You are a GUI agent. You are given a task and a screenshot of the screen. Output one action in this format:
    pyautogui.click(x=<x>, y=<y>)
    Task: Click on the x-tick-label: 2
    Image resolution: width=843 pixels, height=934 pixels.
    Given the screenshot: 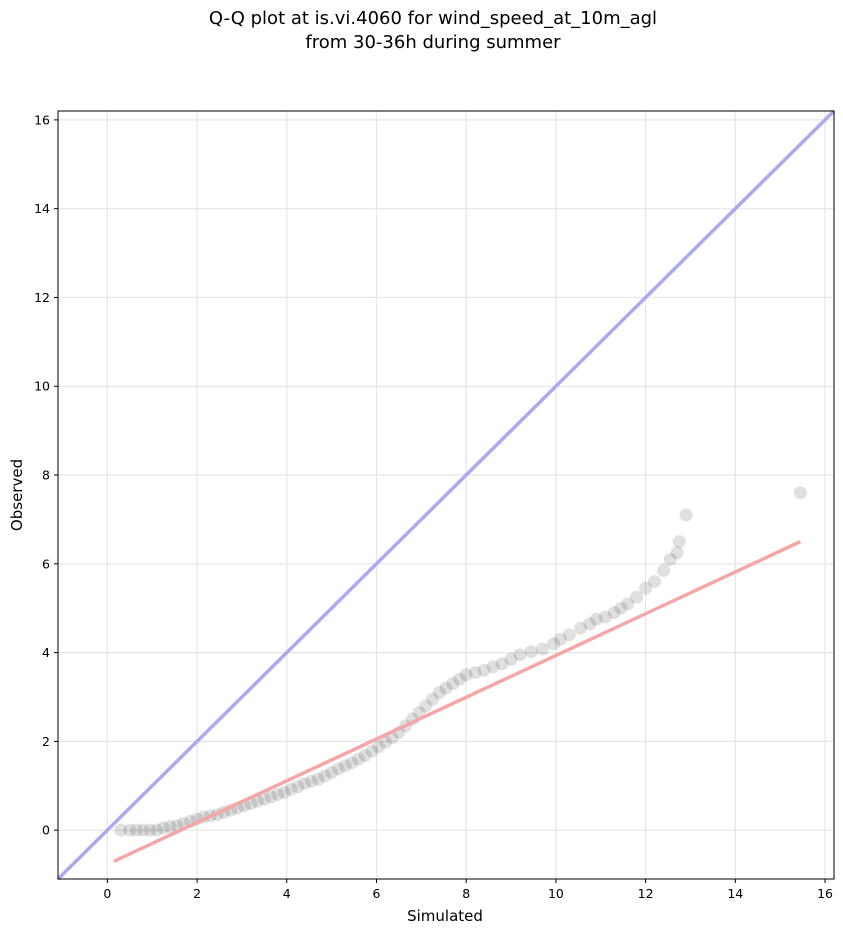 What is the action you would take?
    pyautogui.click(x=197, y=893)
    